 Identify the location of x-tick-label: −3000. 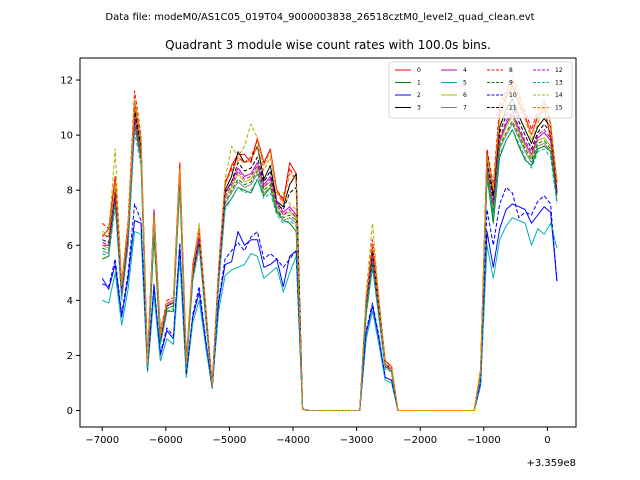
(357, 440).